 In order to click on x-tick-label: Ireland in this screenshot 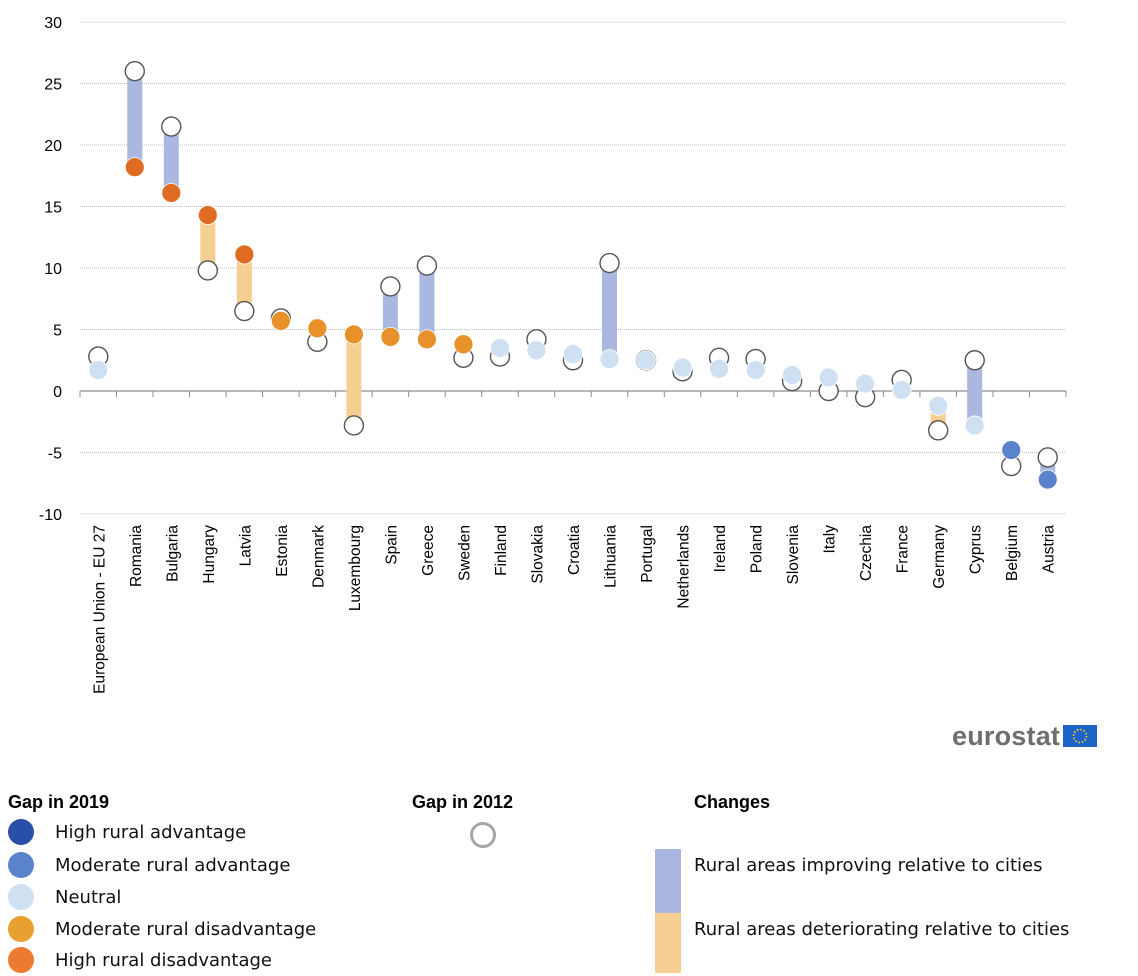, I will do `click(720, 548)`.